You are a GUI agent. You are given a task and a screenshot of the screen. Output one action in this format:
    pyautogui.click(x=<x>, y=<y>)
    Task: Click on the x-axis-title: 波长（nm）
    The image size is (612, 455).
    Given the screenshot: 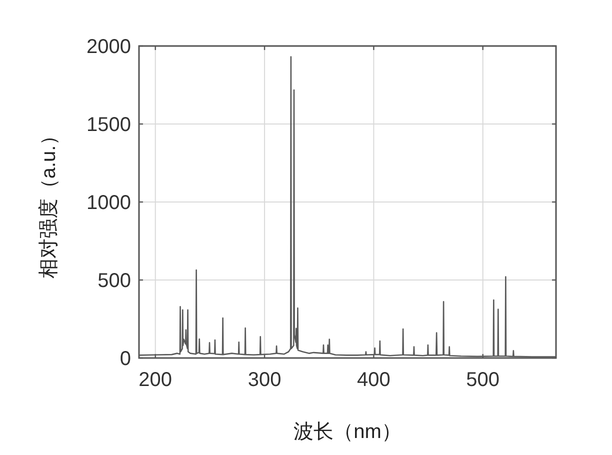 What is the action you would take?
    pyautogui.click(x=348, y=432)
    